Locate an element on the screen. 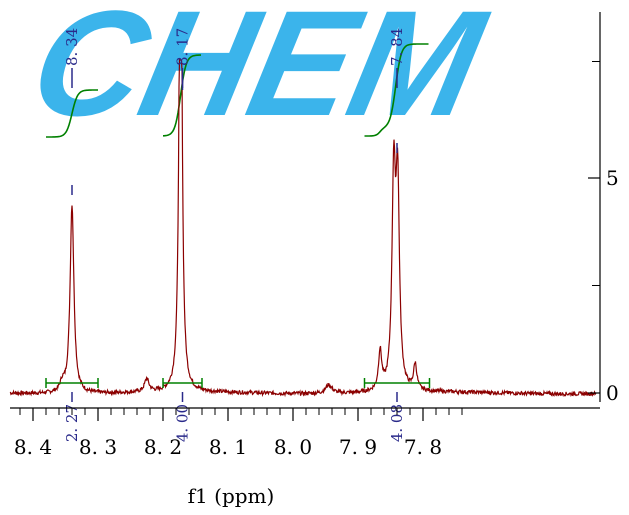 The image size is (629, 515). y-tick-label: 0 is located at coordinates (612, 393).